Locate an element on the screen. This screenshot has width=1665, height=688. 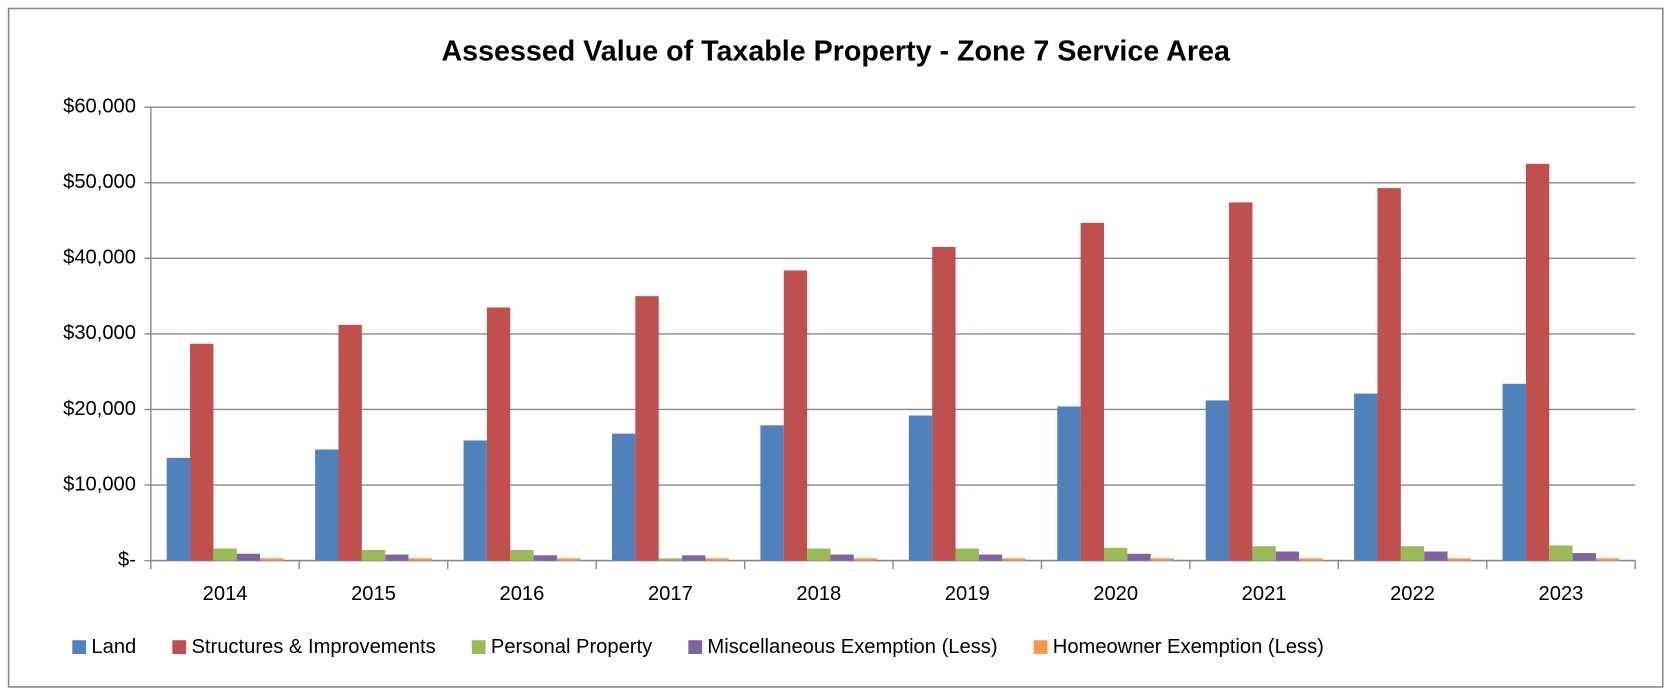
x-tick-label: 2015 is located at coordinates (373, 594).